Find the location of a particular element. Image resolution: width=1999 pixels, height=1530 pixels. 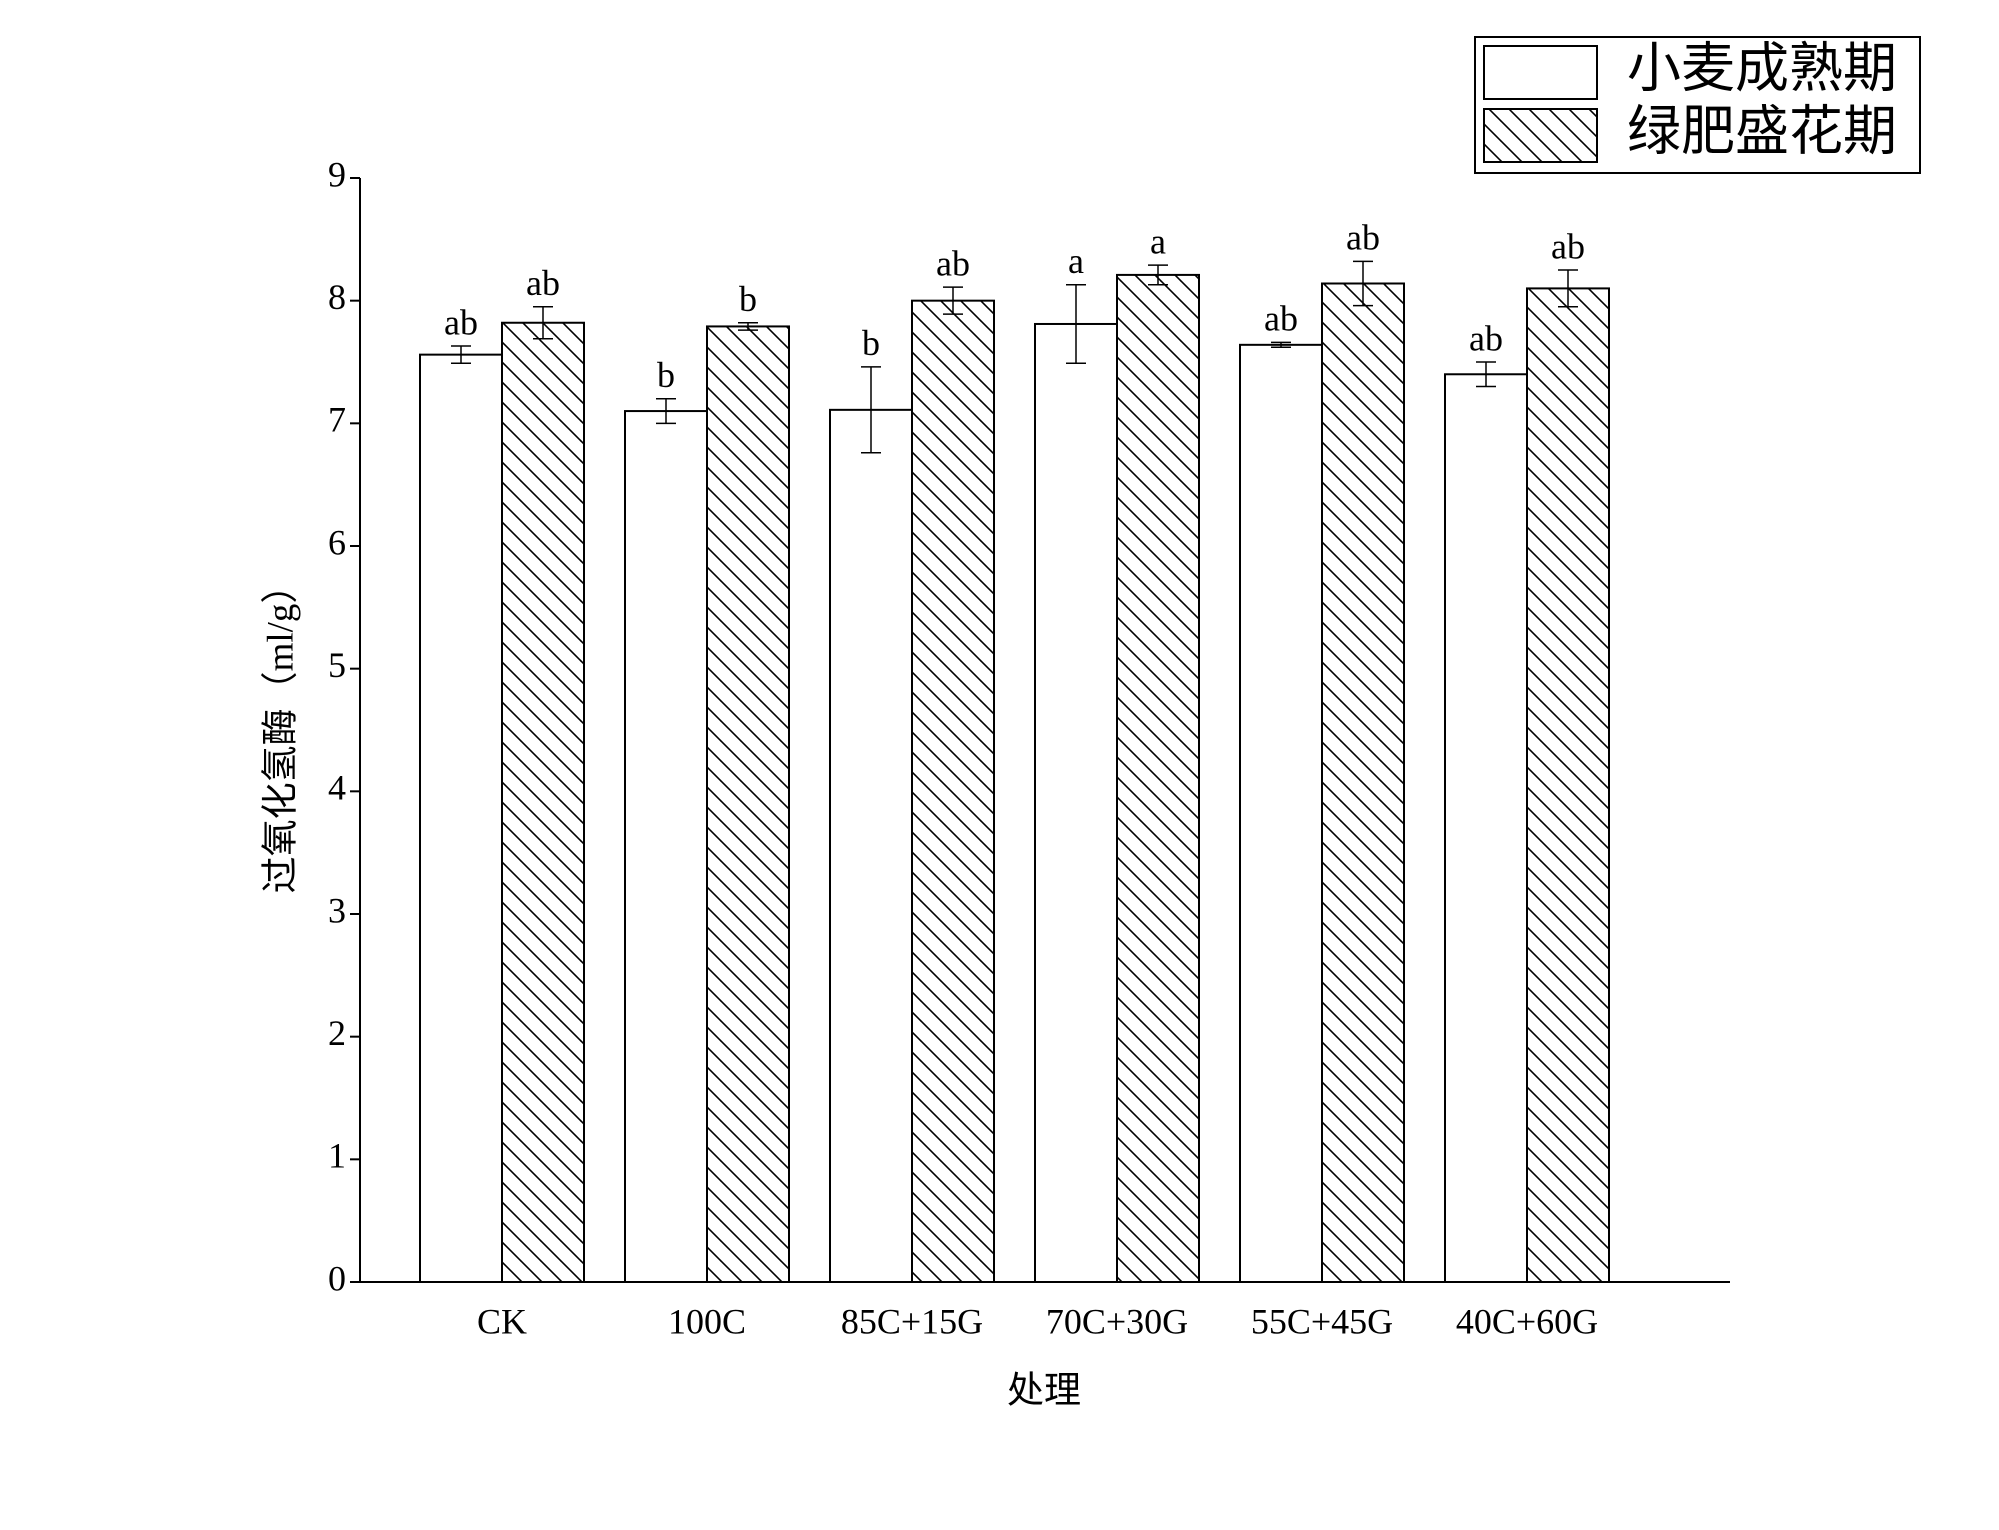

y-tick-label: 3 is located at coordinates (337, 910).